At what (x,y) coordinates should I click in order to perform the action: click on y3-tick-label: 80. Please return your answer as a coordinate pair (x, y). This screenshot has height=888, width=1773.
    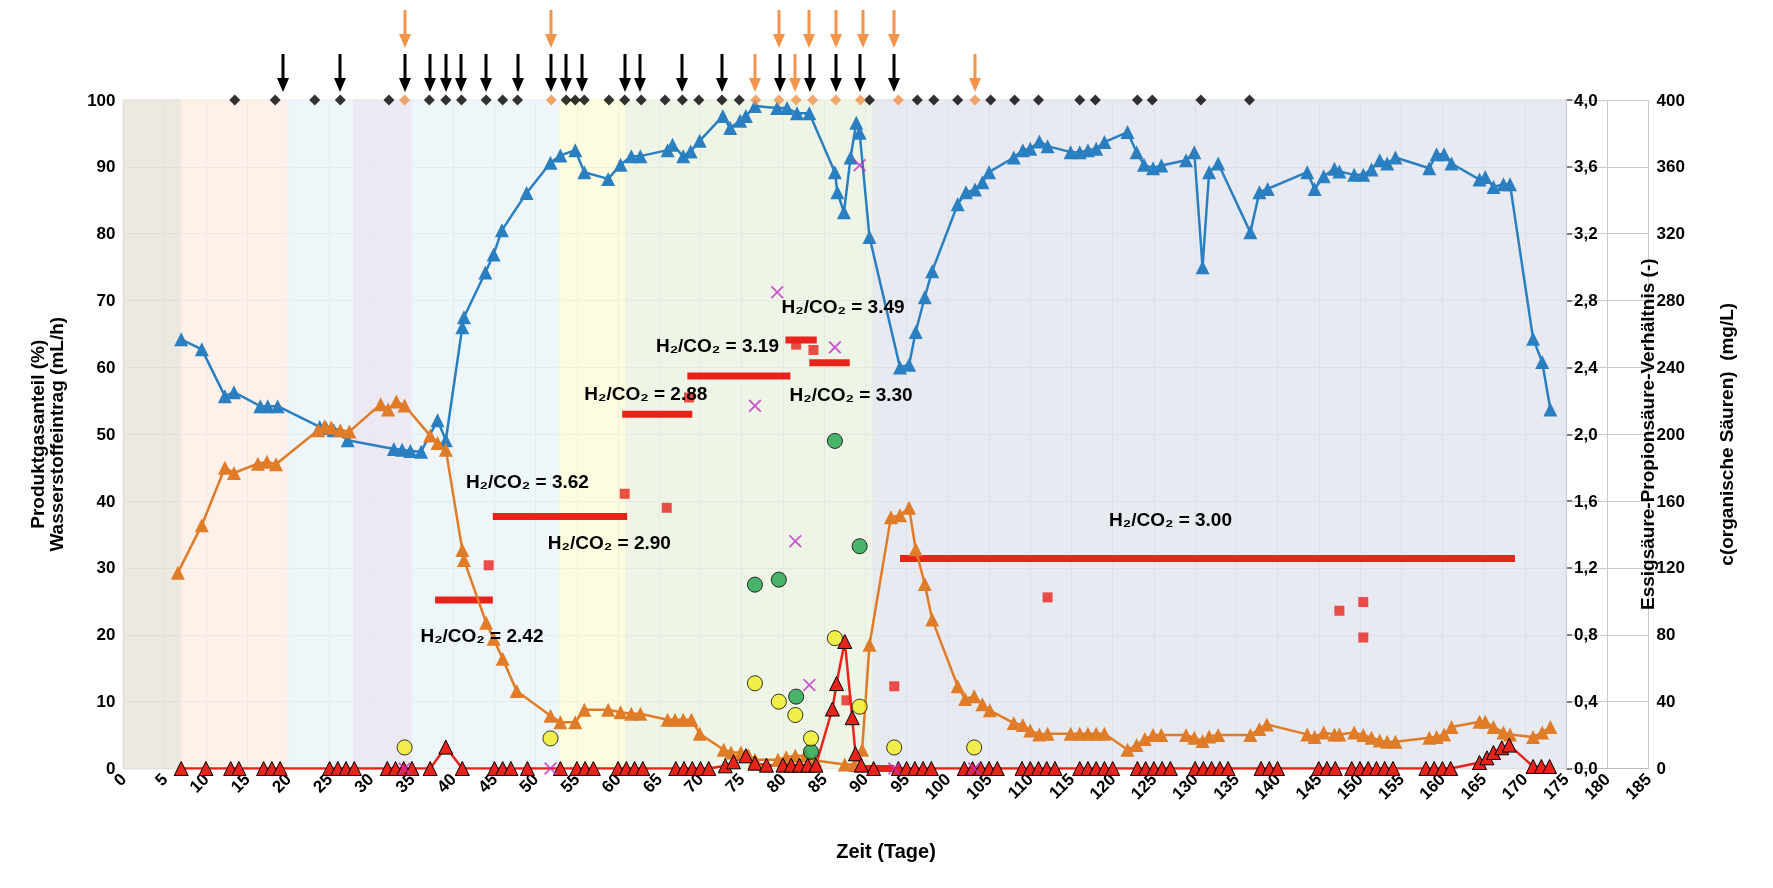
    Looking at the image, I should click on (1666, 635).